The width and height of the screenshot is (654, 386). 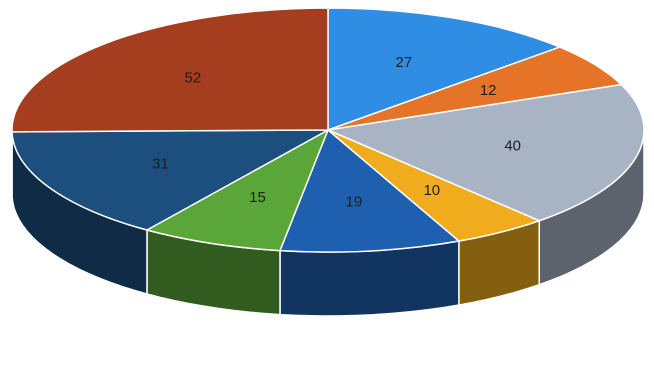 What do you see at coordinates (404, 62) in the screenshot?
I see `data-label-1: 27` at bounding box center [404, 62].